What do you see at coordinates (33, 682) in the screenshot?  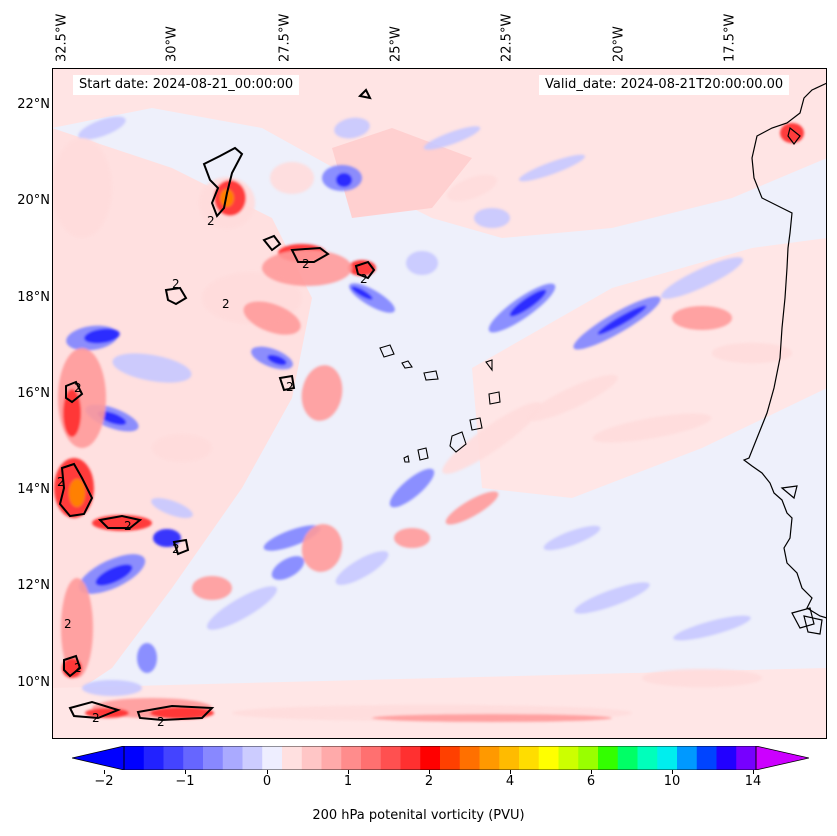 I see `lat-label-10n: 10°N` at bounding box center [33, 682].